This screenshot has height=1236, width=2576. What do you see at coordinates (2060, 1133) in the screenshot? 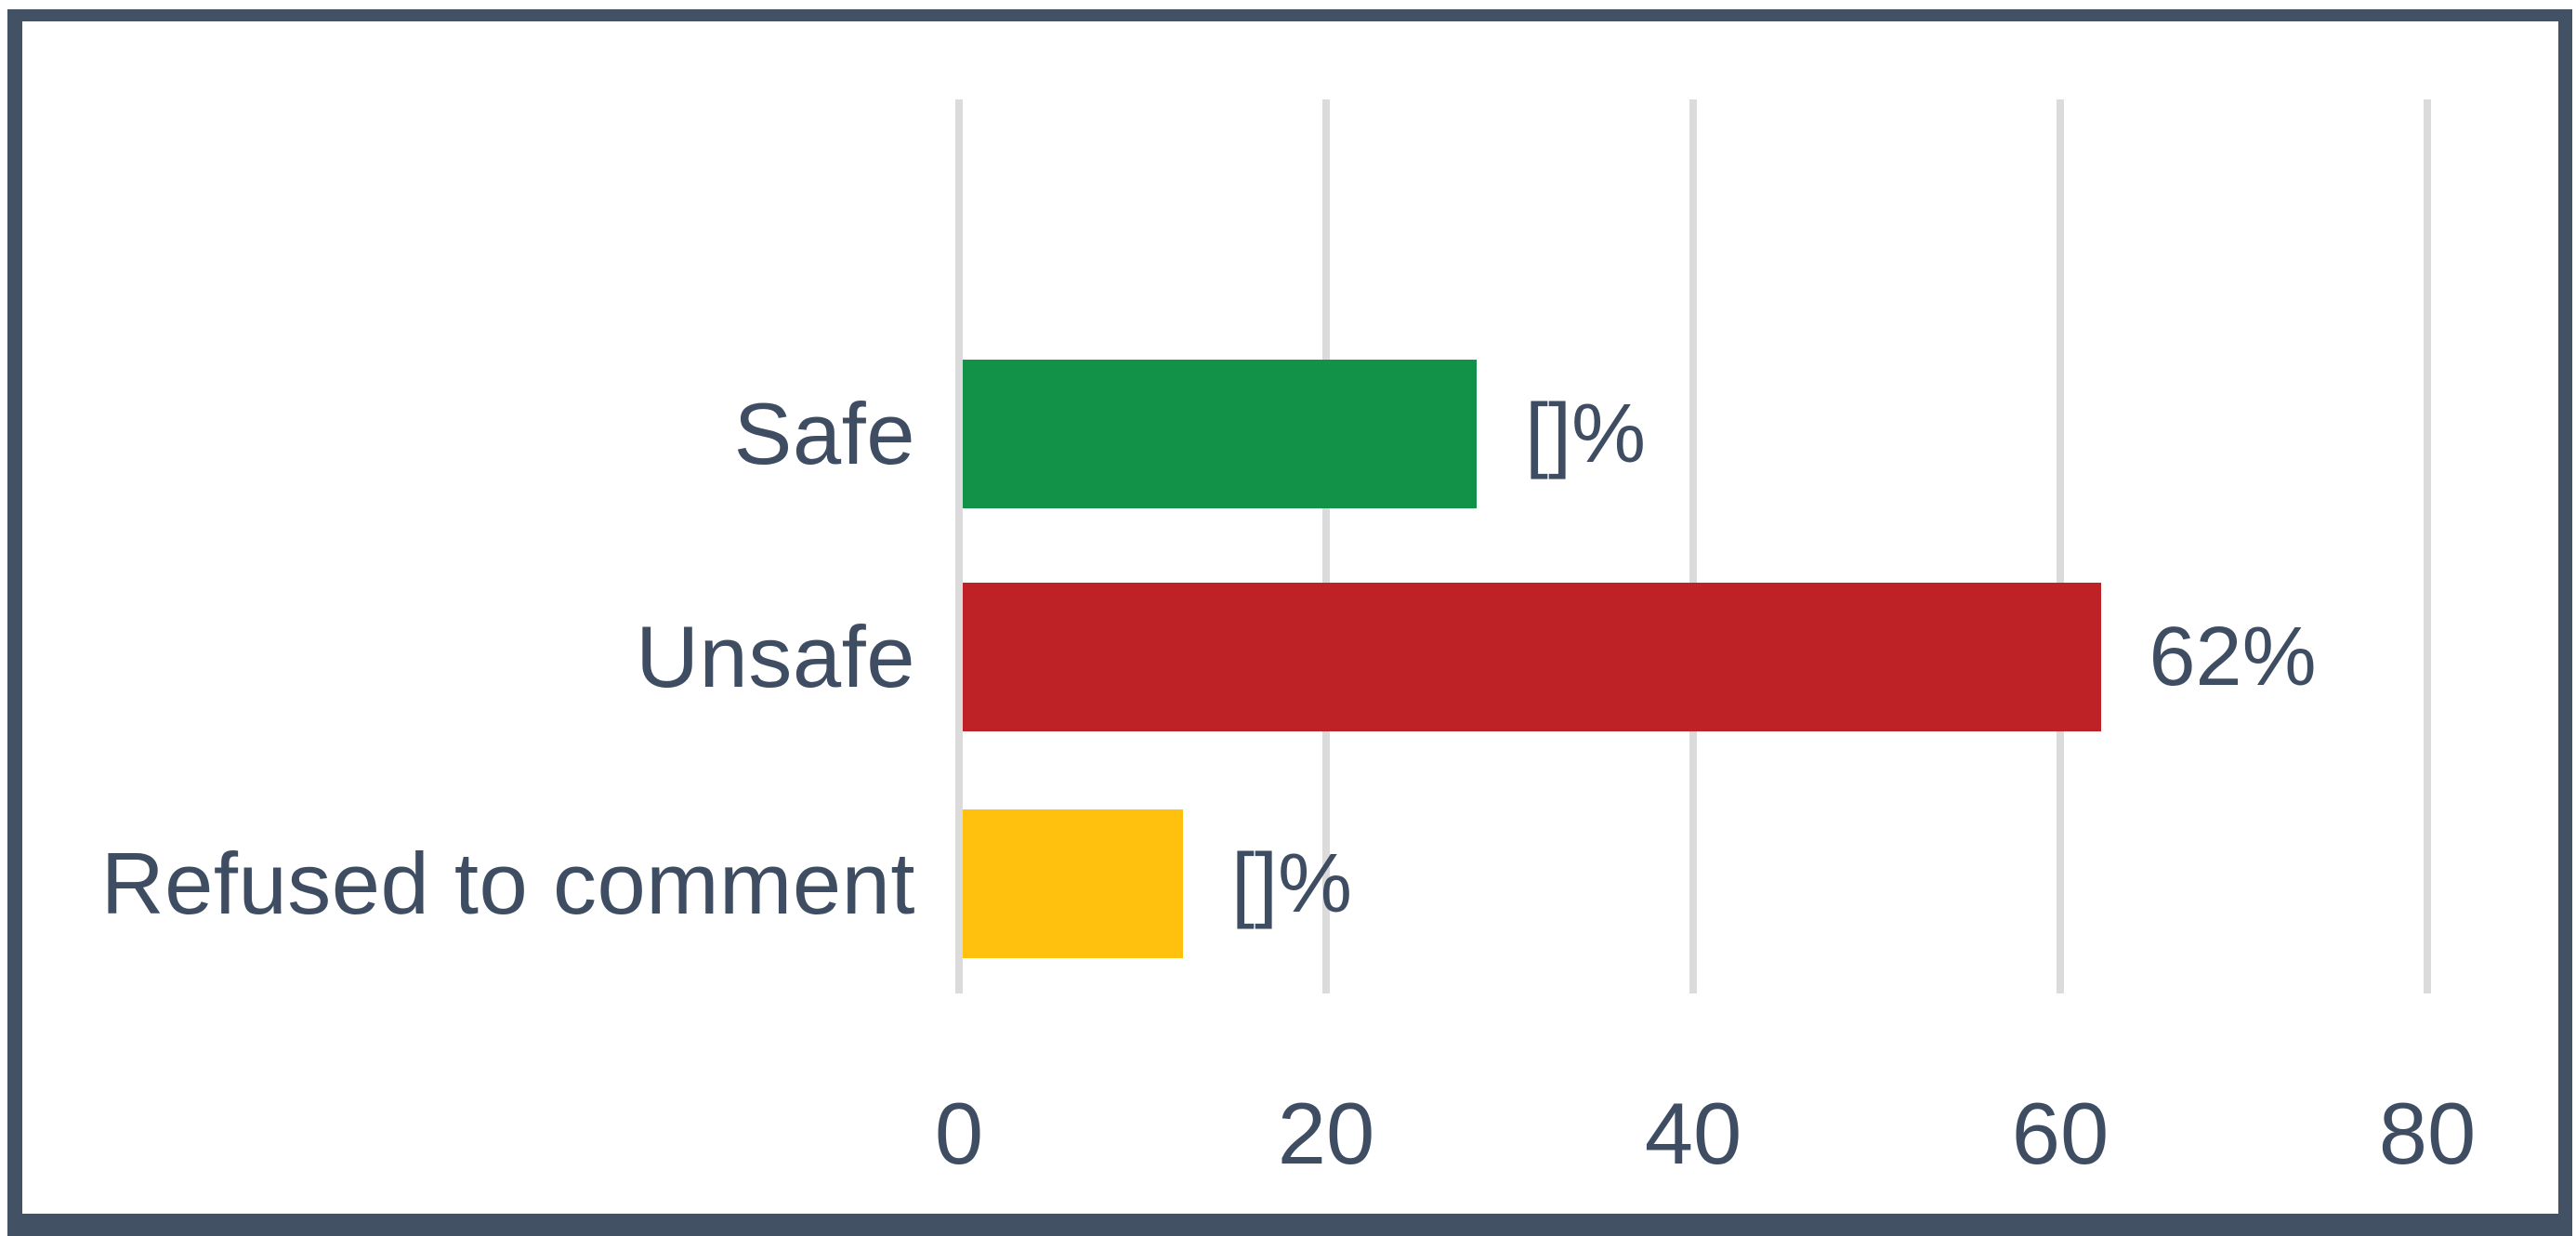
I see `x-tick-label-60: 60` at bounding box center [2060, 1133].